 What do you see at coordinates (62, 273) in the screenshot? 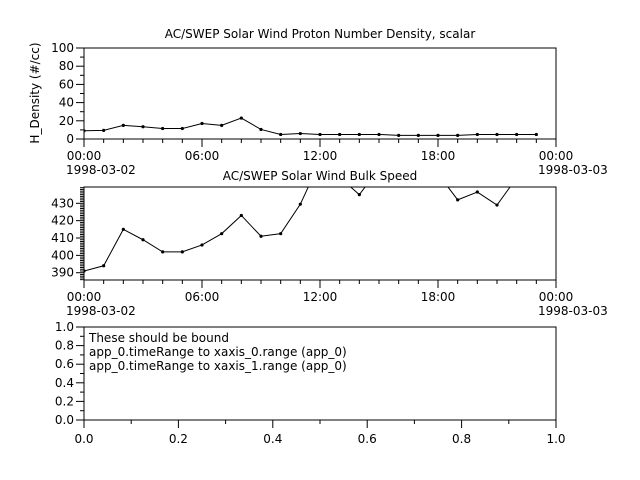
I see `y-tick-label: 390` at bounding box center [62, 273].